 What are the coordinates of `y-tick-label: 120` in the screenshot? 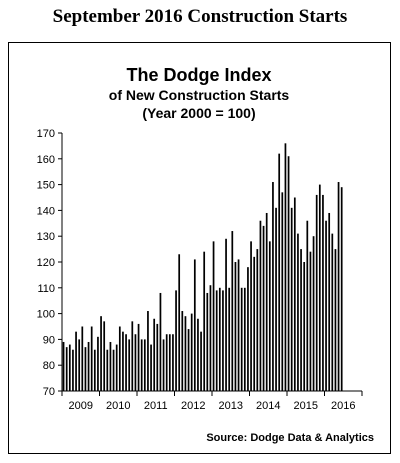 It's located at (46, 263).